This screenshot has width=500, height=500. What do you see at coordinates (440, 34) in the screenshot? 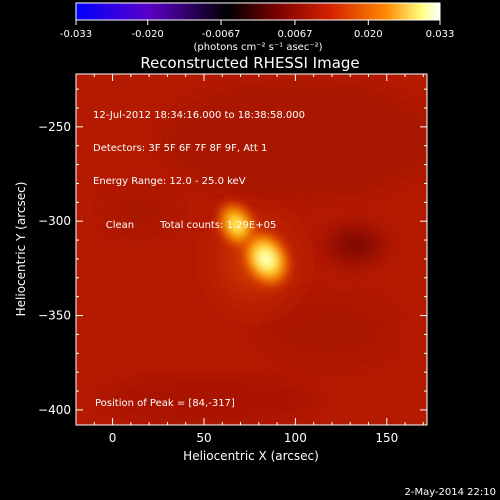
I see `colorbar-tick-label: 0.033` at bounding box center [440, 34].